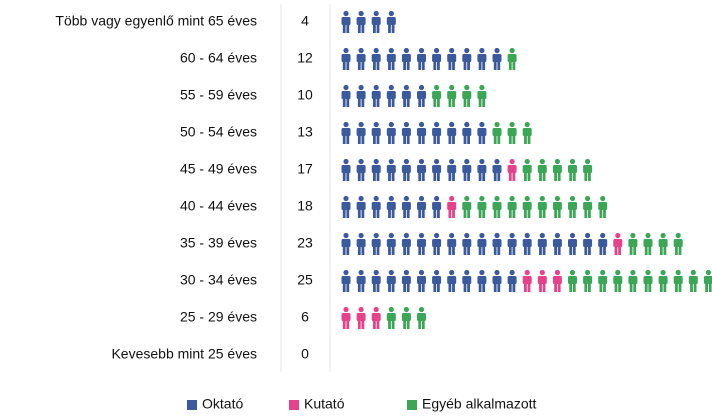 This screenshot has width=712, height=416. I want to click on total-label: 12, so click(305, 58).